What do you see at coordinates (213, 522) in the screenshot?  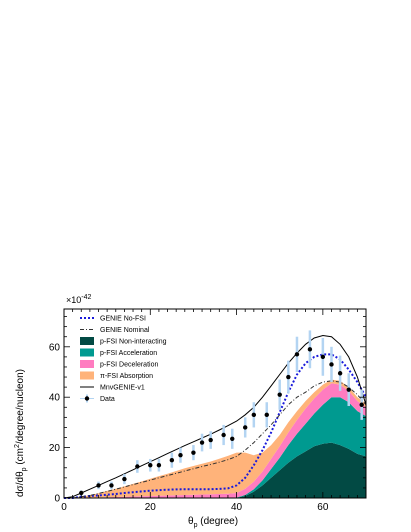 I see `x-axis-title: θp (degree)` at bounding box center [213, 522].